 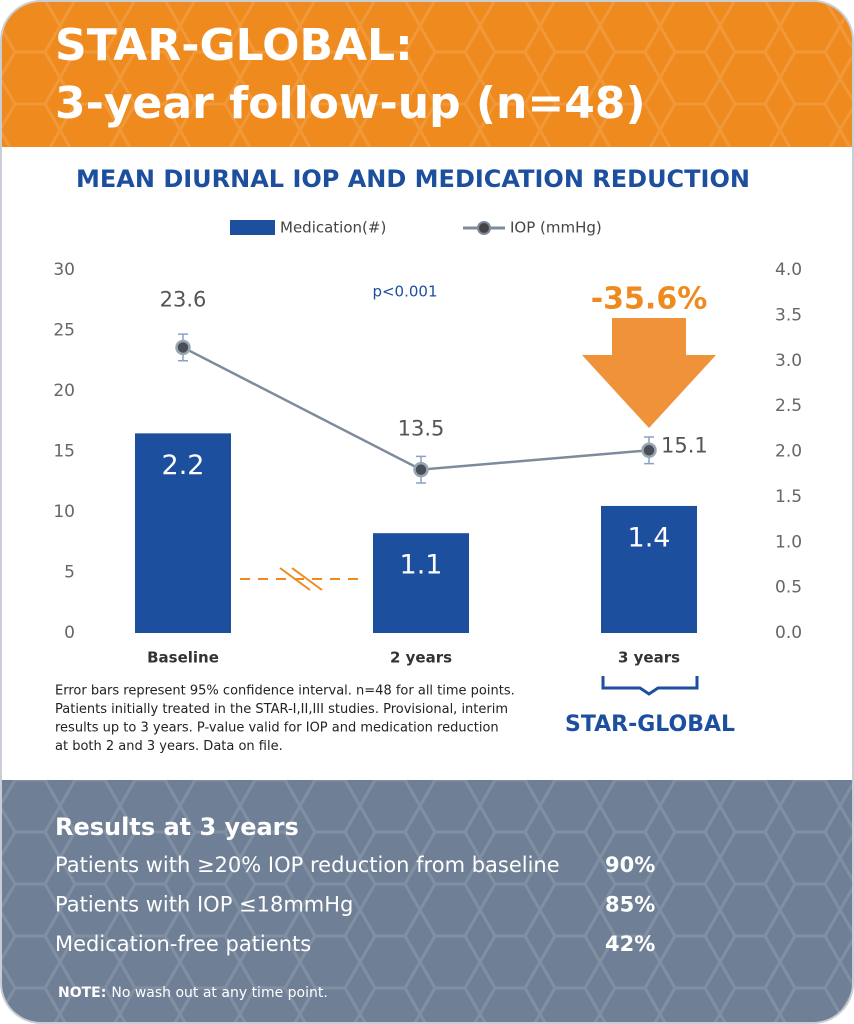 I want to click on y-tick-label: 25, so click(x=64, y=331).